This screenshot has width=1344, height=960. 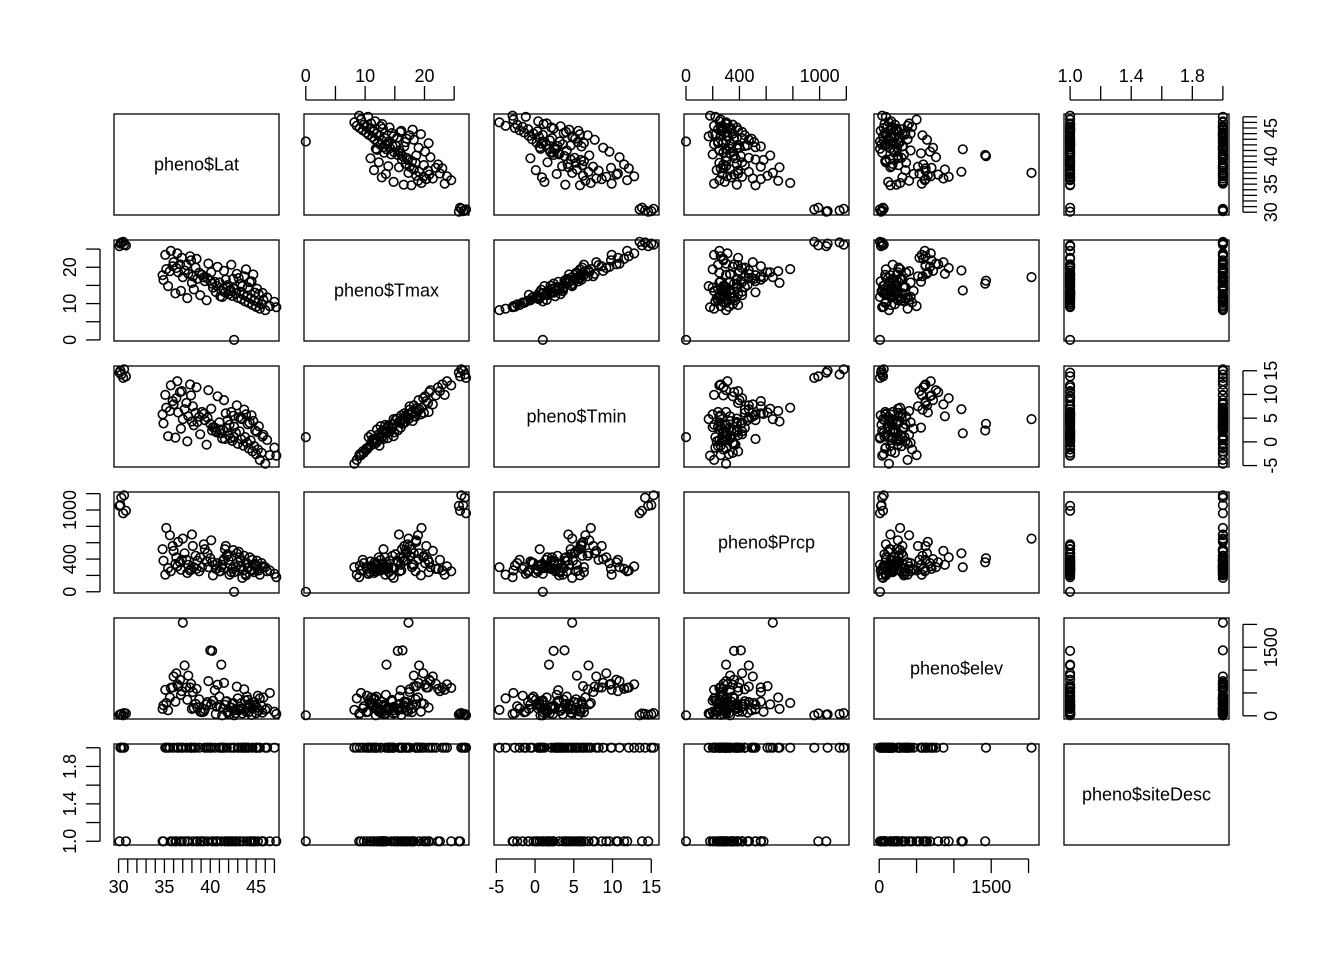 I want to click on tick-label: 45, so click(x=1271, y=128).